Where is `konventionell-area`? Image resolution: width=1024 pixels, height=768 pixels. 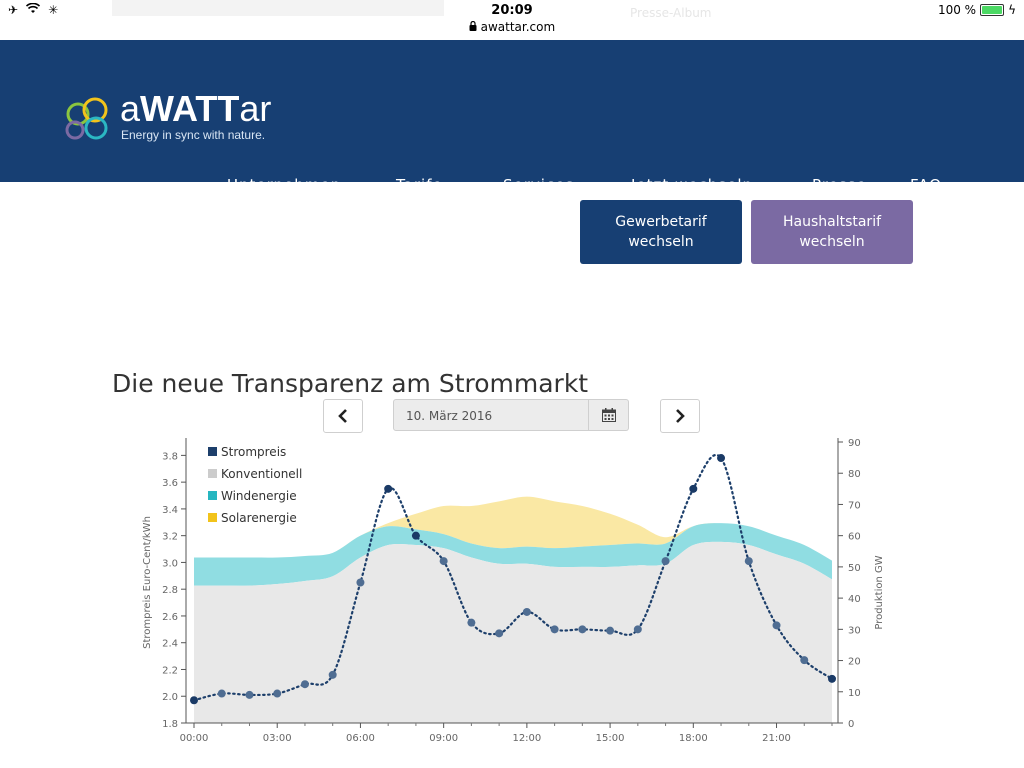 konventionell-area is located at coordinates (513, 632).